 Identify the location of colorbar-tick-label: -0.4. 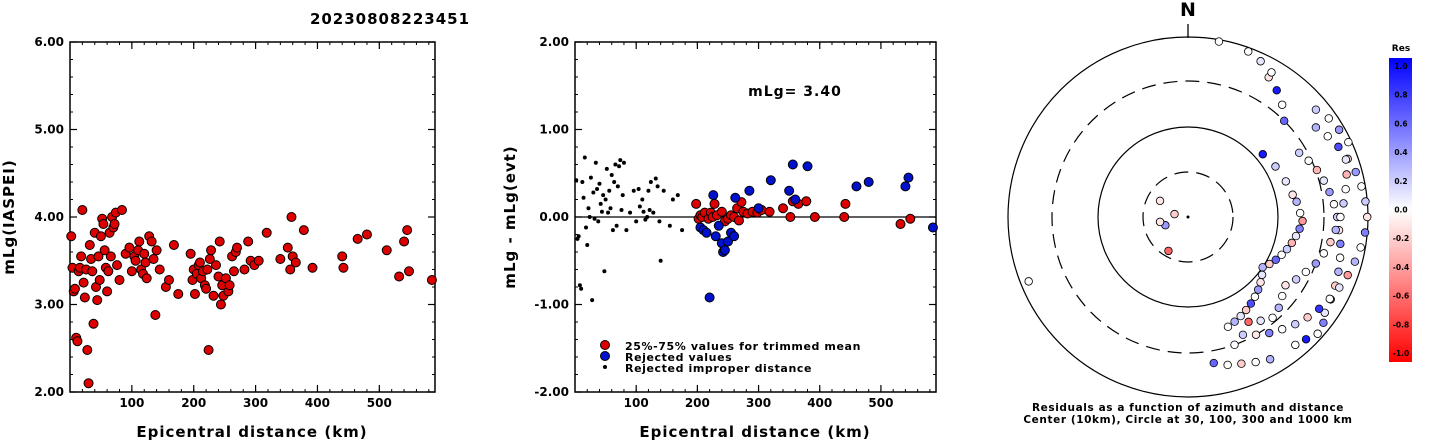
(1401, 267).